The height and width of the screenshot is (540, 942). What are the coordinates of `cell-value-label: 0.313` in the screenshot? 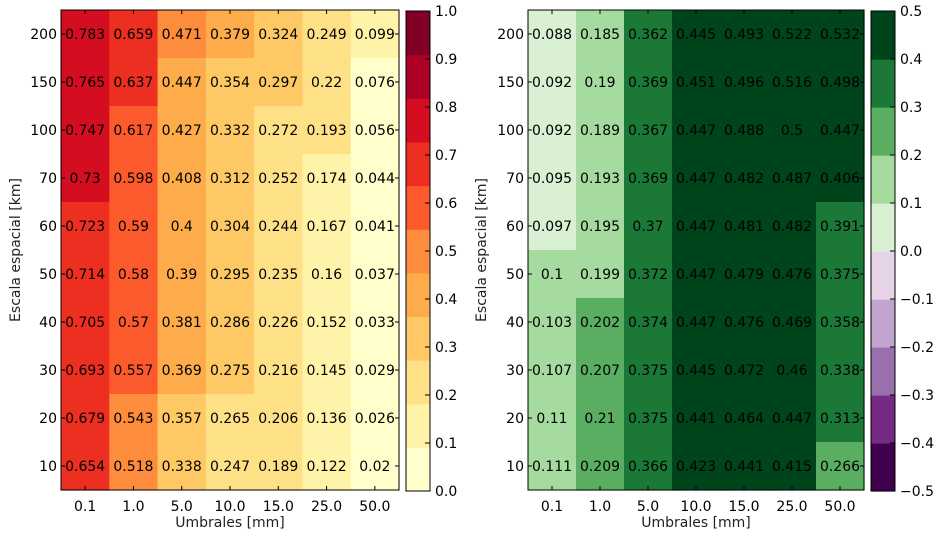 It's located at (840, 419).